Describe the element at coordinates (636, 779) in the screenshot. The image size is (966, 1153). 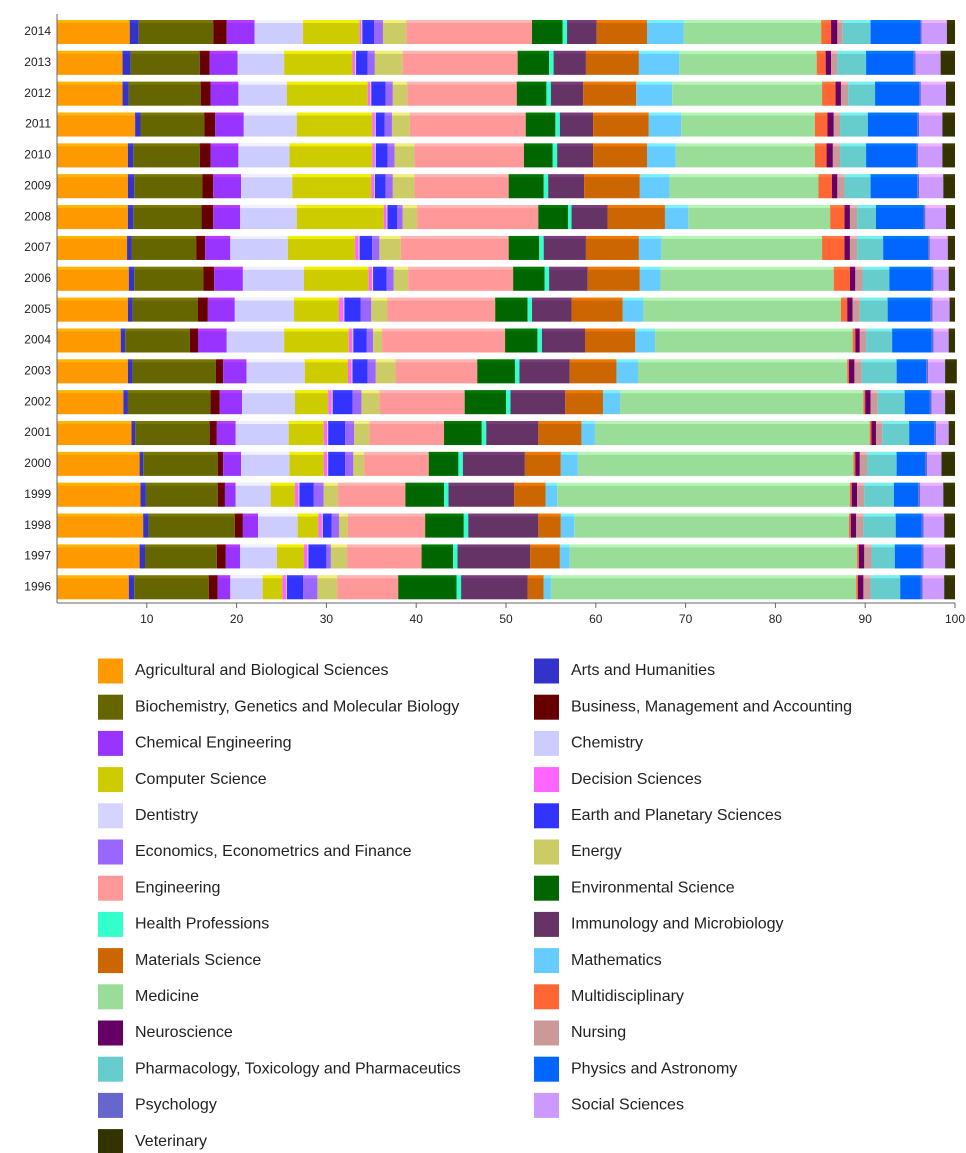
I see `legend-label: Decision Sciences` at that location.